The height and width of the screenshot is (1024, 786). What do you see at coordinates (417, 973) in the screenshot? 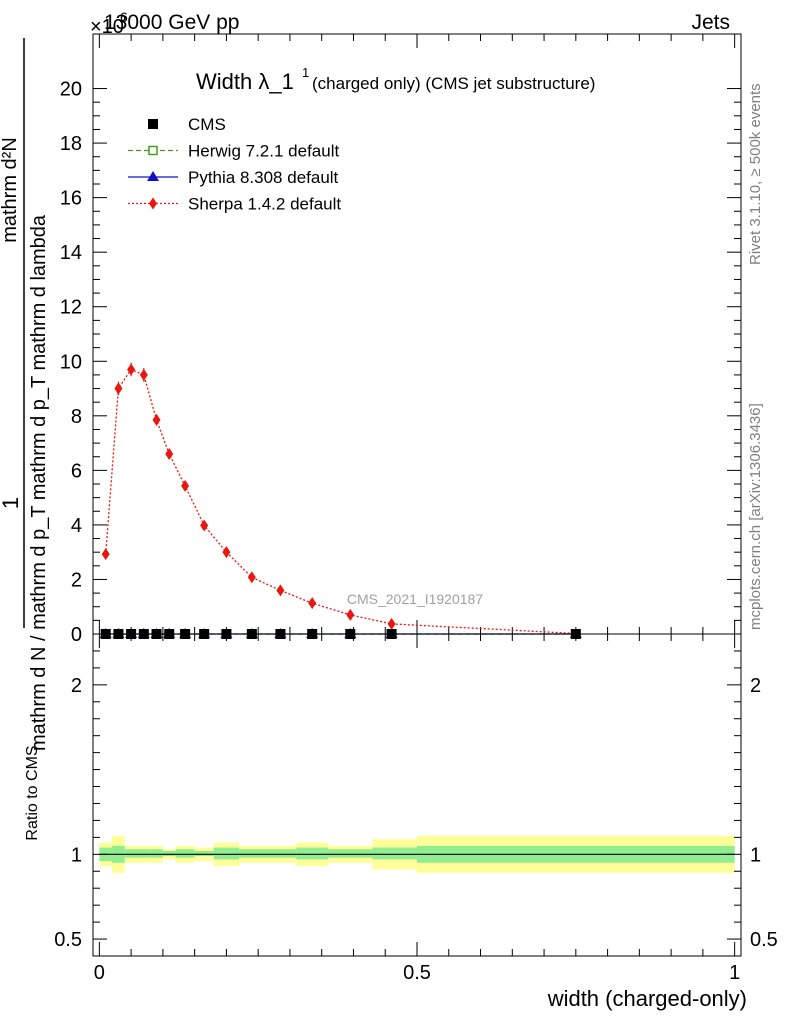
I see `x-tick-label: 0.5` at bounding box center [417, 973].